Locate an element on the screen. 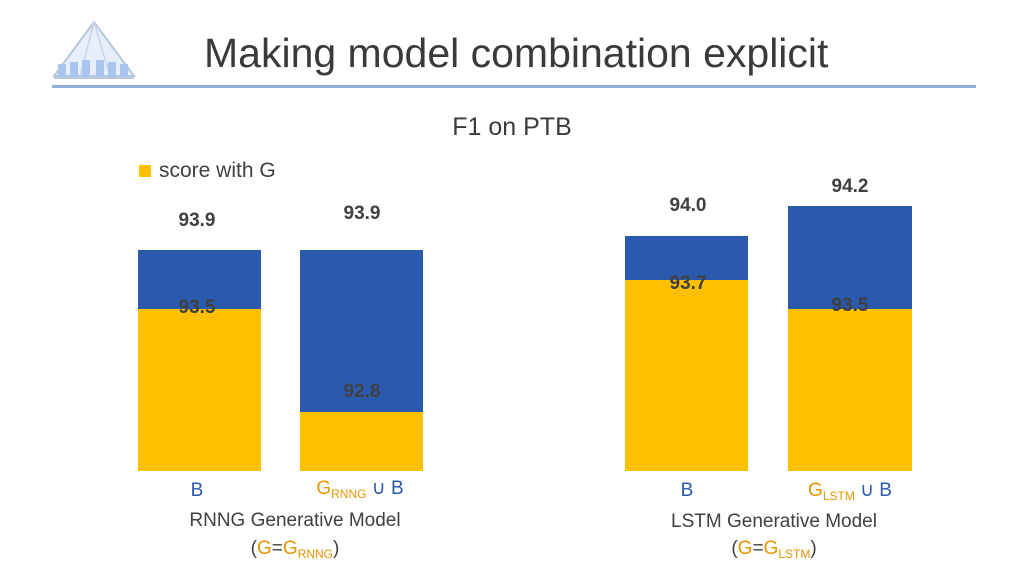  bar-lstm-b is located at coordinates (686, 353).